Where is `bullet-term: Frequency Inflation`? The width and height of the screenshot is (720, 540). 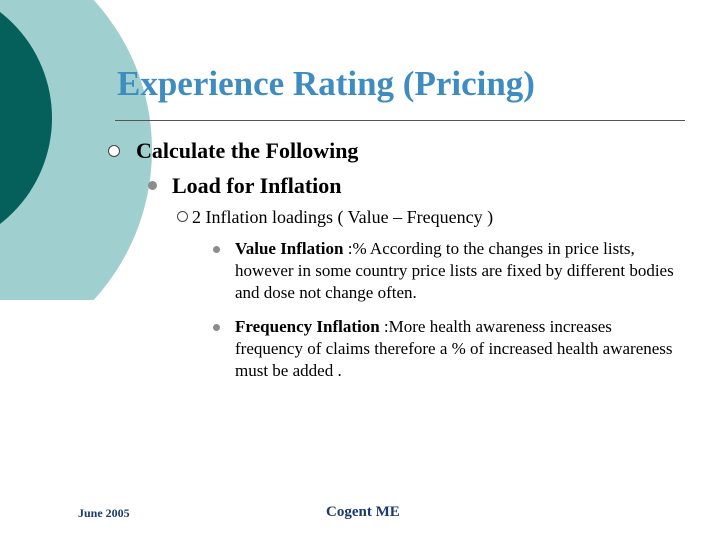 bullet-term: Frequency Inflation is located at coordinates (307, 326).